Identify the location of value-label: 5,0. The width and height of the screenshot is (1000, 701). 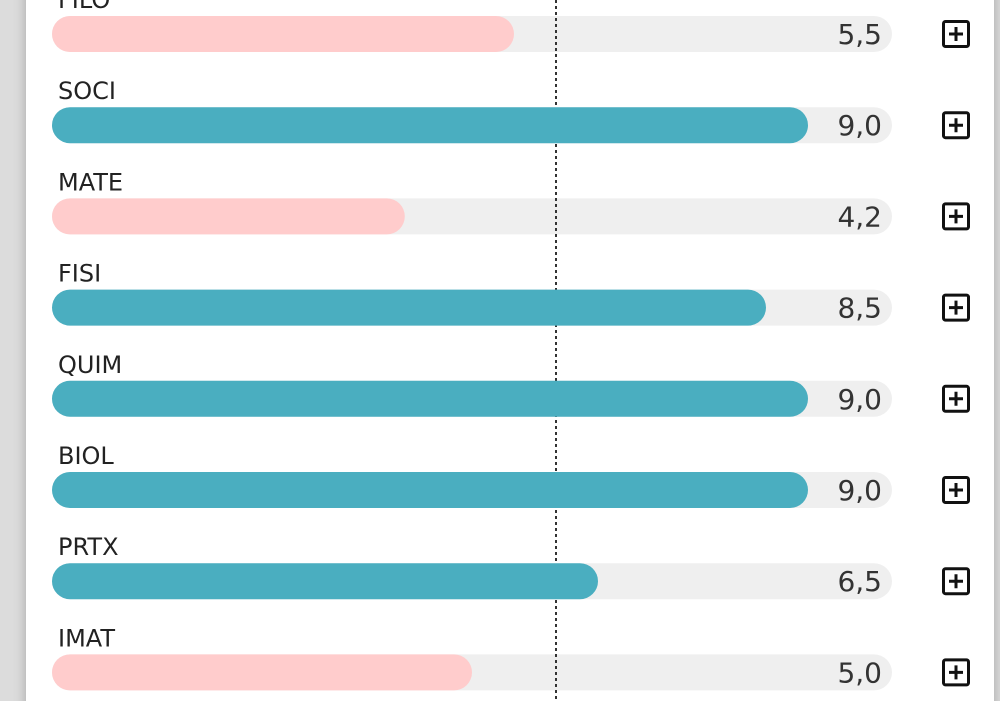
(859, 672).